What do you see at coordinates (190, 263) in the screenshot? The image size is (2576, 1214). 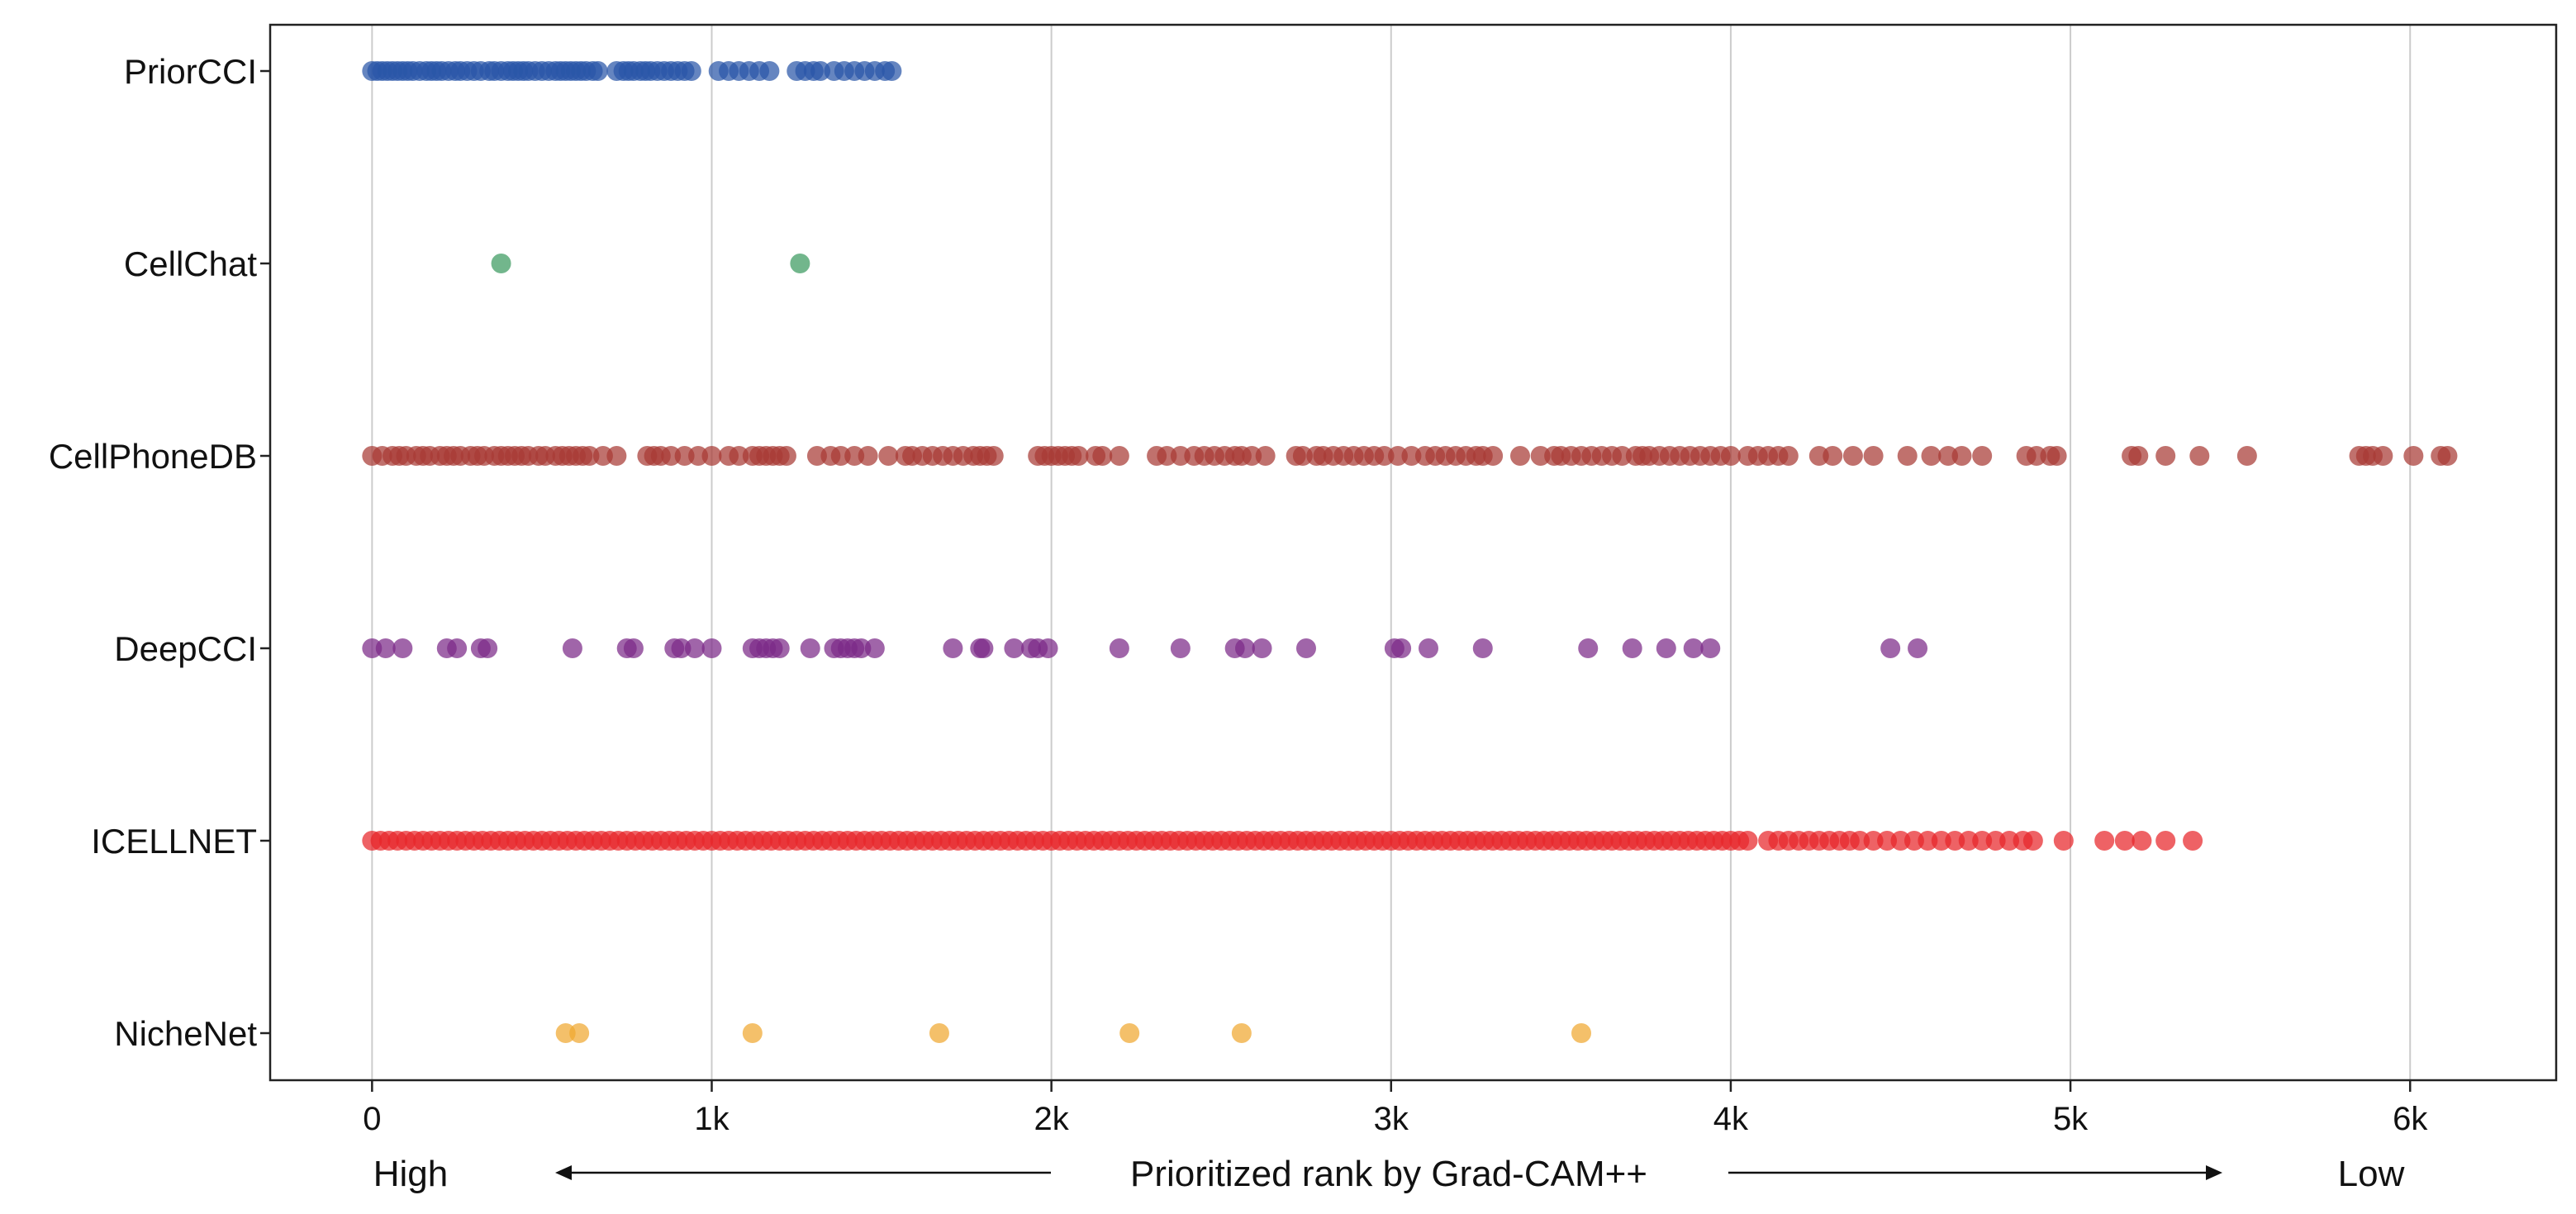 I see `category-label: CellChat` at bounding box center [190, 263].